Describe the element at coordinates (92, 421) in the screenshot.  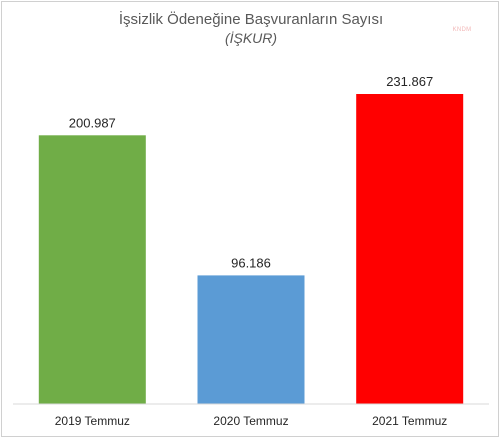
I see `category-label-1: 2019 Temmuz` at that location.